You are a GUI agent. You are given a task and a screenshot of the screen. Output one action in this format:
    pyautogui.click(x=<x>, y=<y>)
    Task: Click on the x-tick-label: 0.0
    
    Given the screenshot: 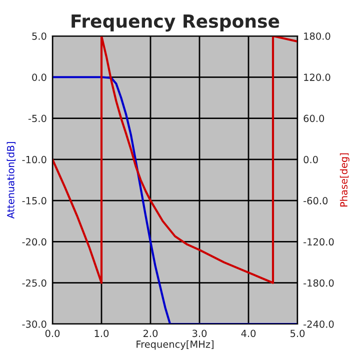 What is the action you would take?
    pyautogui.click(x=52, y=334)
    